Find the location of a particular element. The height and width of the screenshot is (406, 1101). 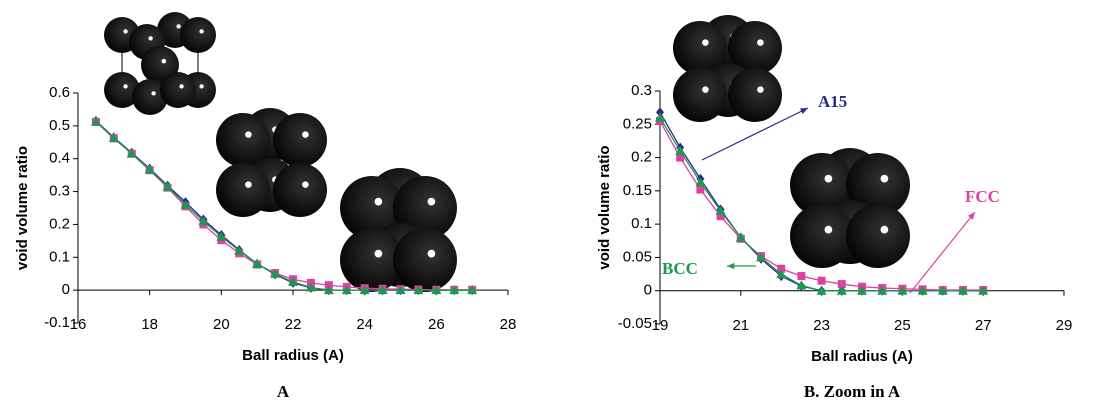

x-tick-label: 26 is located at coordinates (436, 324).